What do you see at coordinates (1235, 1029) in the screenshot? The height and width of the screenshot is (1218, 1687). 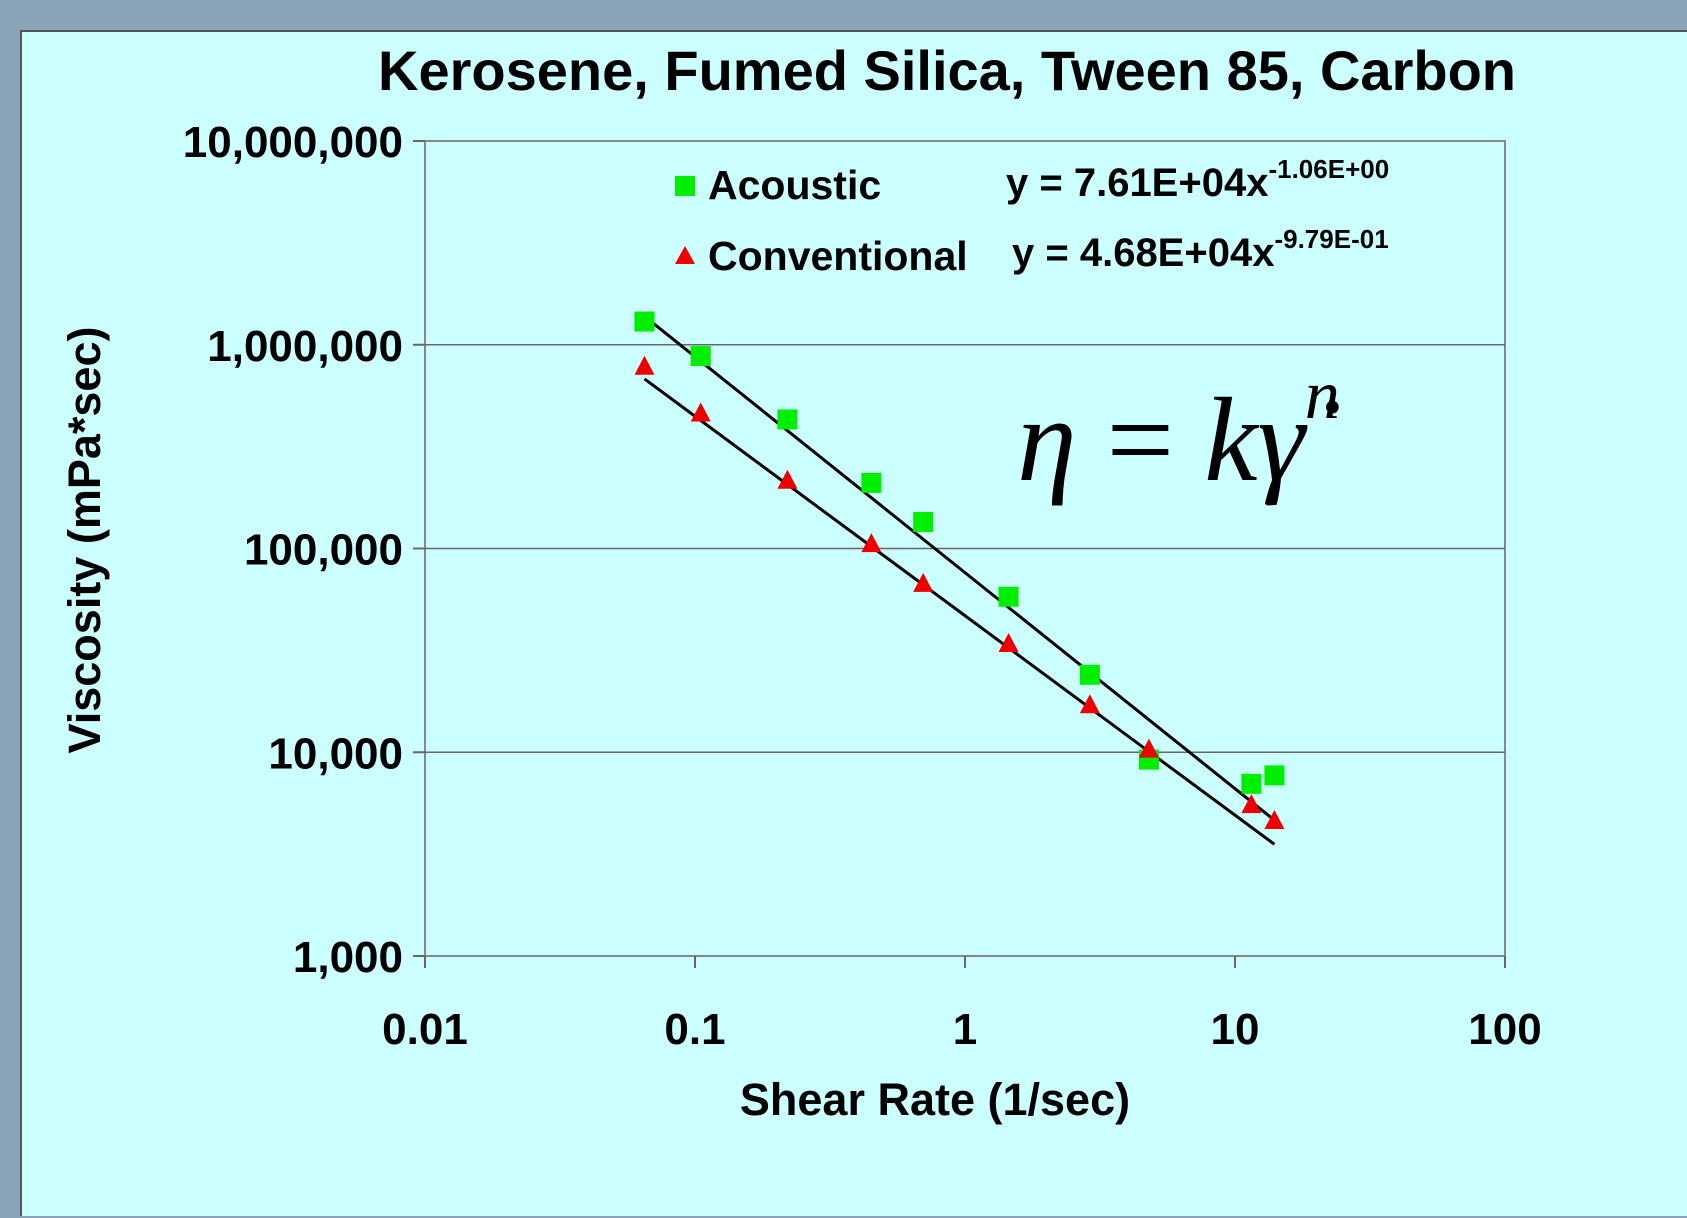 I see `x-tick-label: 10` at bounding box center [1235, 1029].